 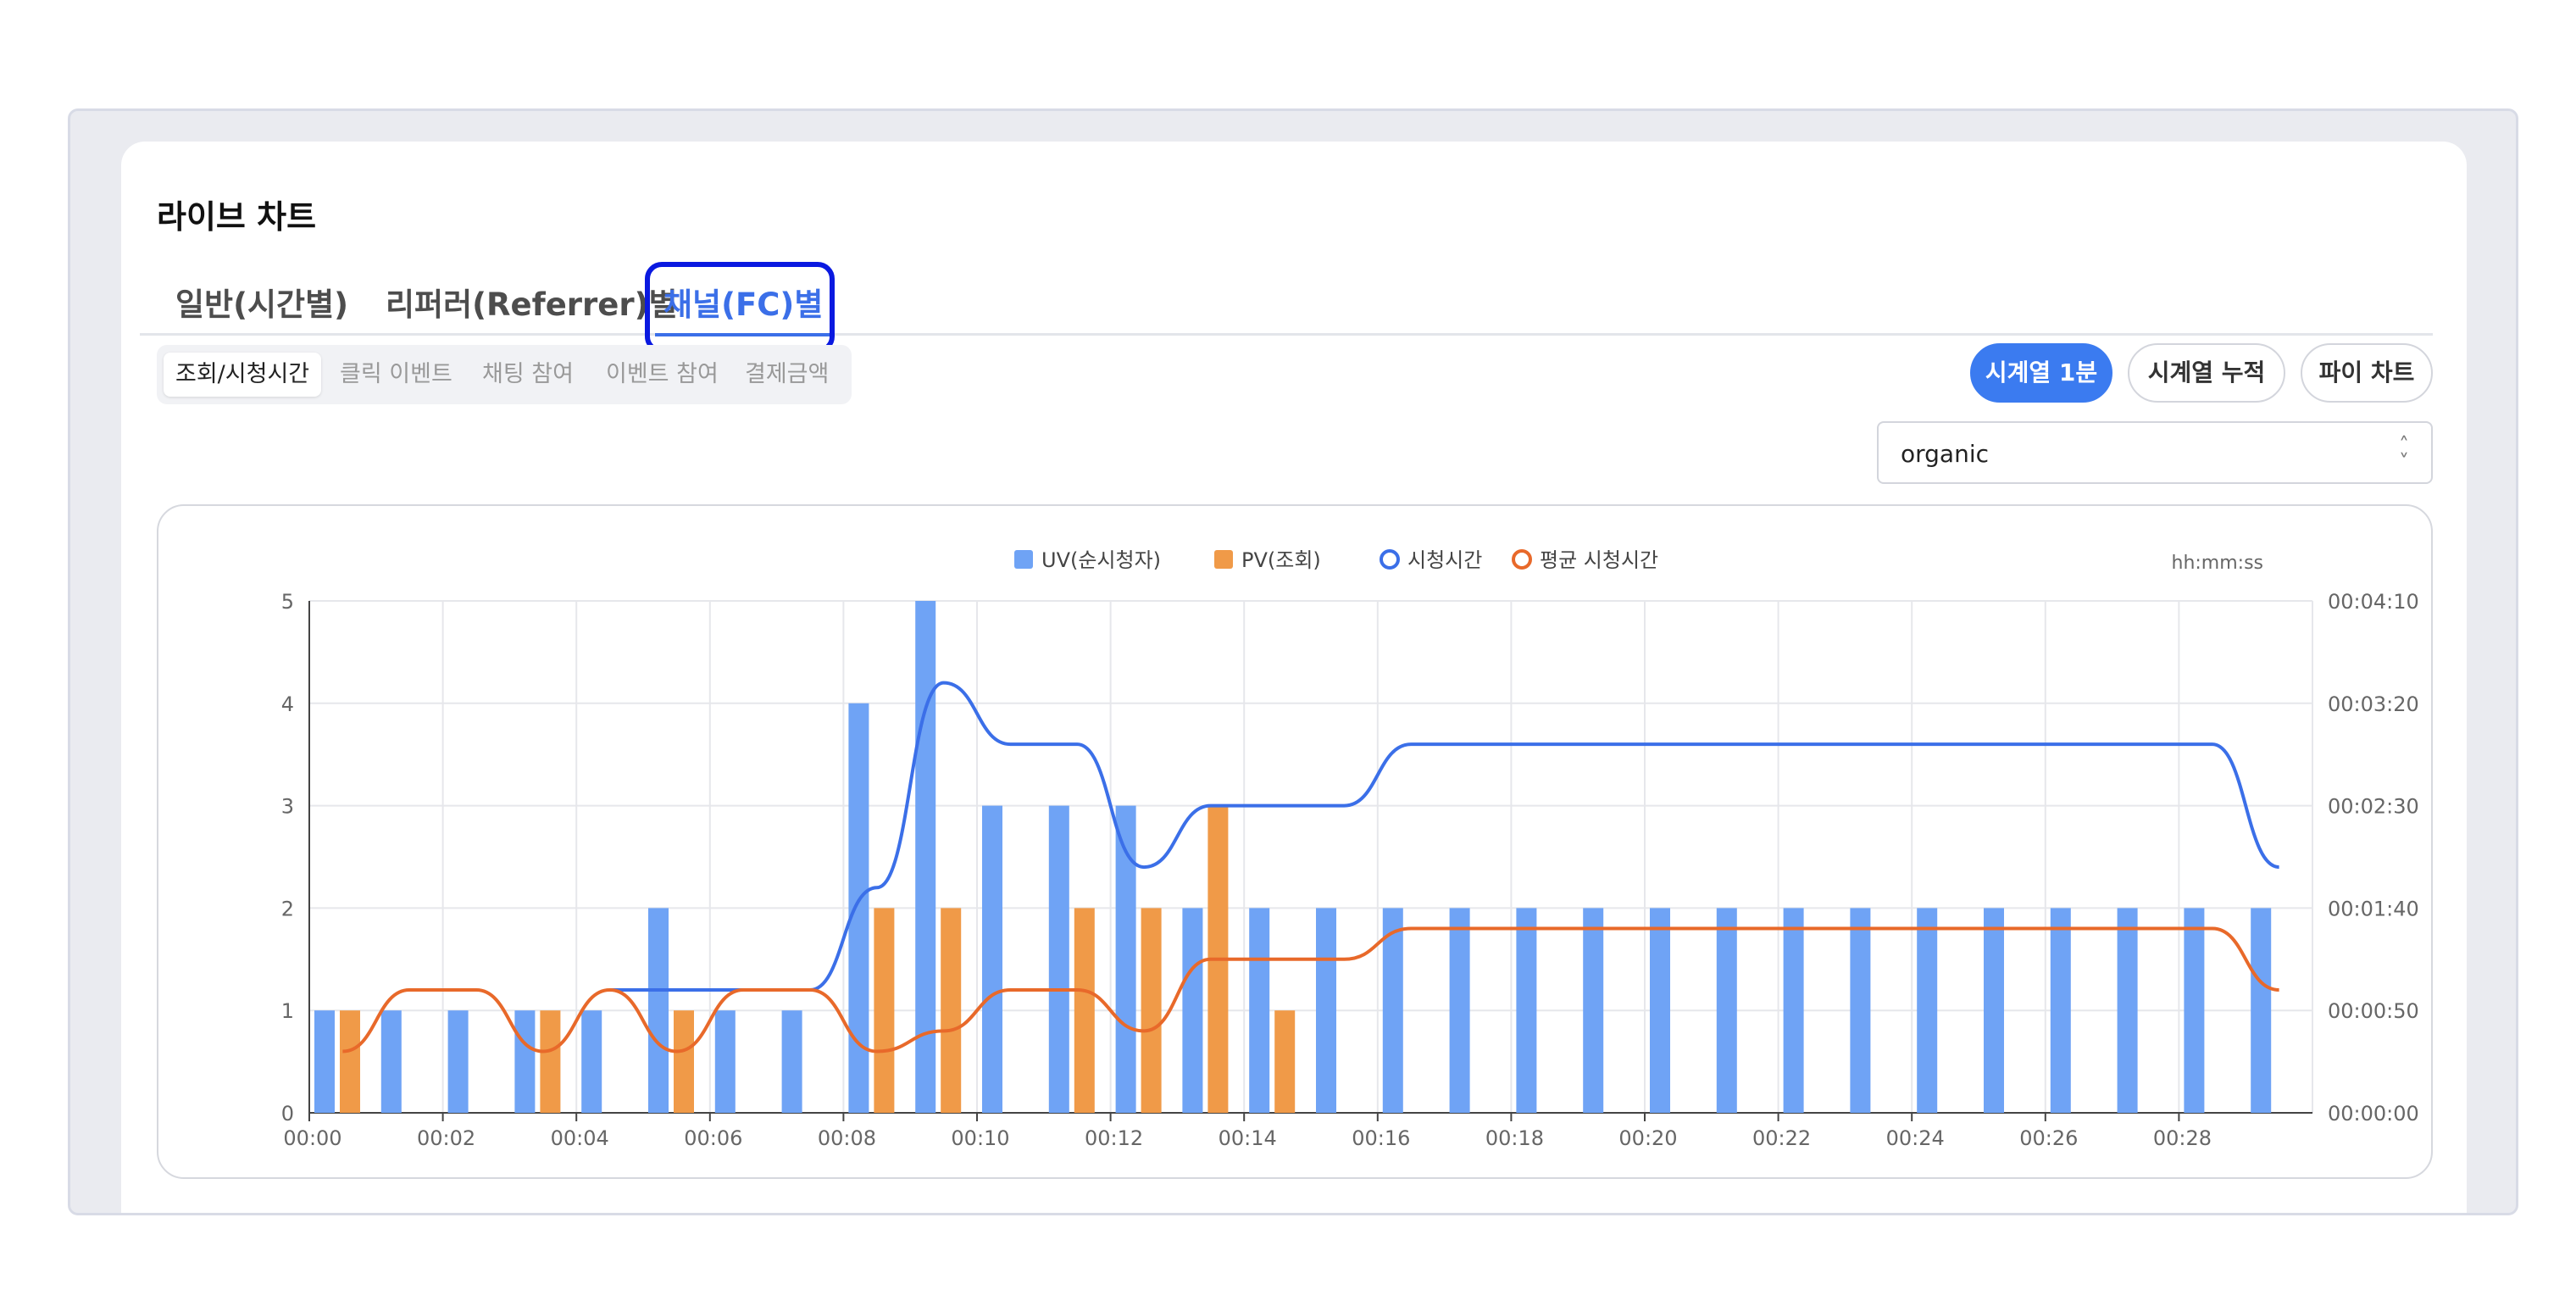 What do you see at coordinates (980, 1138) in the screenshot?
I see `x-tick-label: 00:10` at bounding box center [980, 1138].